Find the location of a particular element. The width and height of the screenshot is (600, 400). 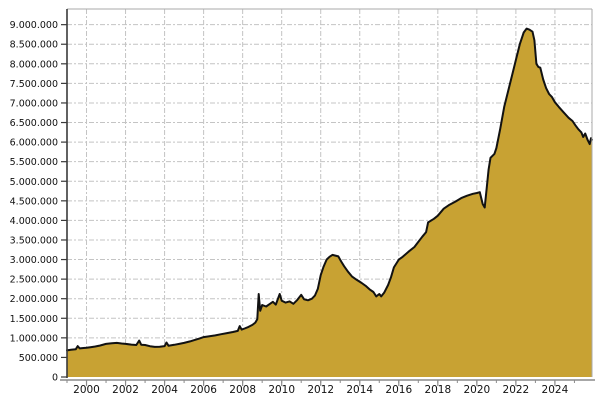

x-tick-label: 2018 is located at coordinates (437, 390).